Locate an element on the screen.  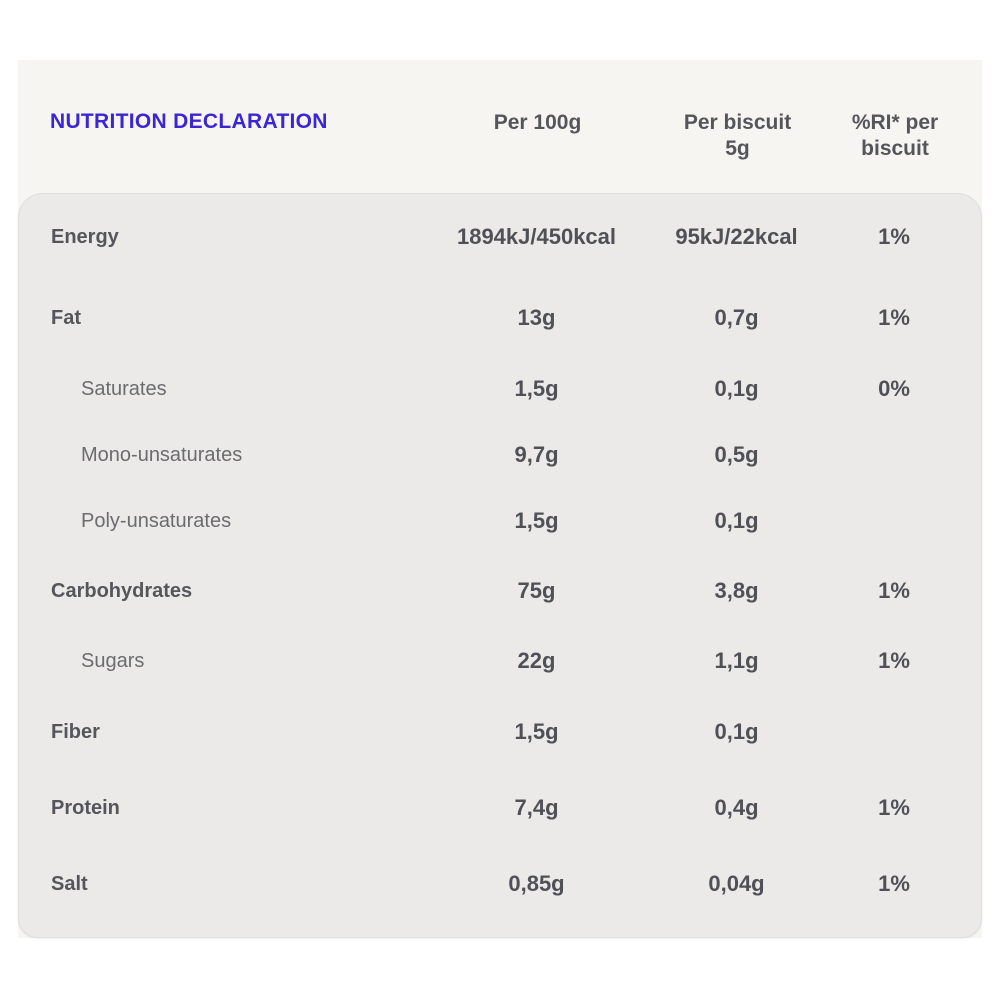
column-header-line: Per biscuit is located at coordinates (737, 122).